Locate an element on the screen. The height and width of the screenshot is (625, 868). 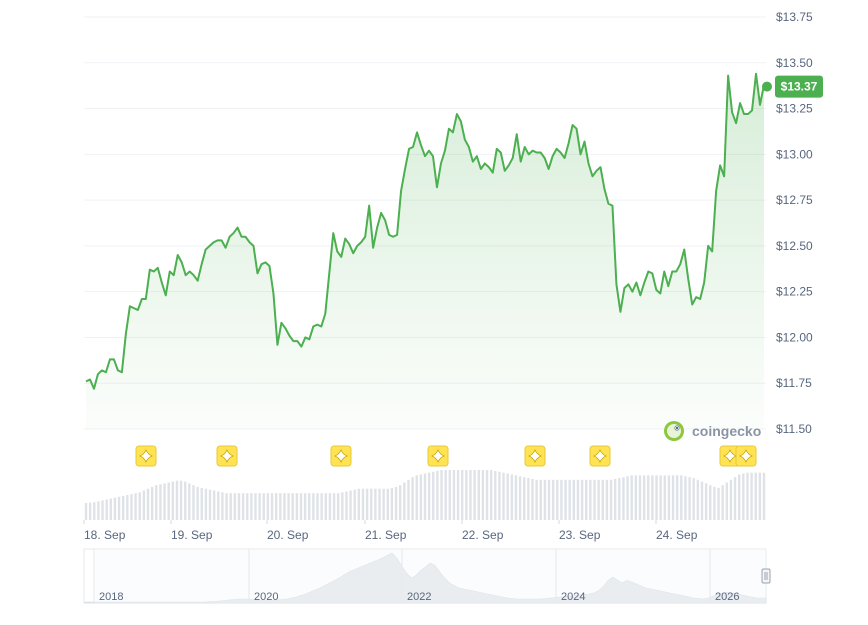
navigator-selected-range is located at coordinates (430, 576).